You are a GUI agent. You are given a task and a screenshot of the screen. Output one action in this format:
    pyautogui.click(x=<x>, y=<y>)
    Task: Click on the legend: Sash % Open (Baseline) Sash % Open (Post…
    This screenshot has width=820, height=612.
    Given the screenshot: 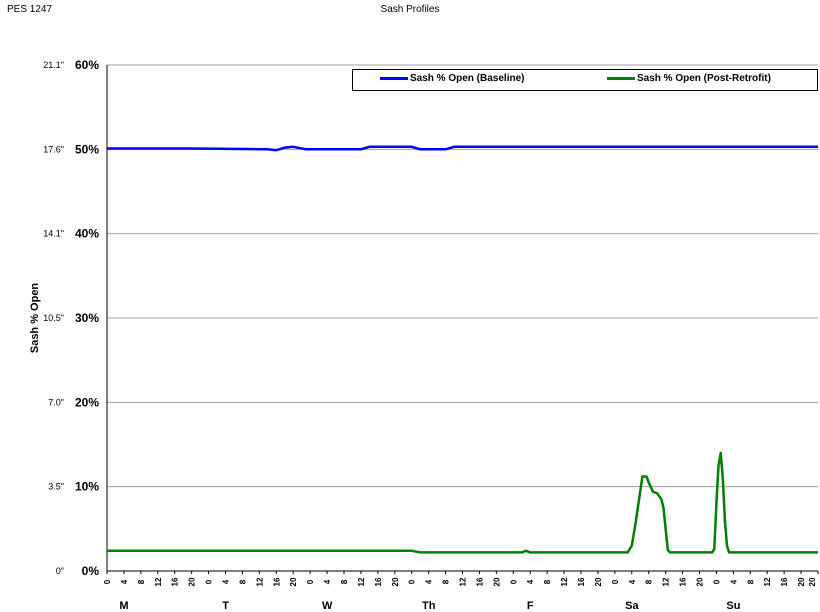 What is the action you would take?
    pyautogui.click(x=585, y=80)
    